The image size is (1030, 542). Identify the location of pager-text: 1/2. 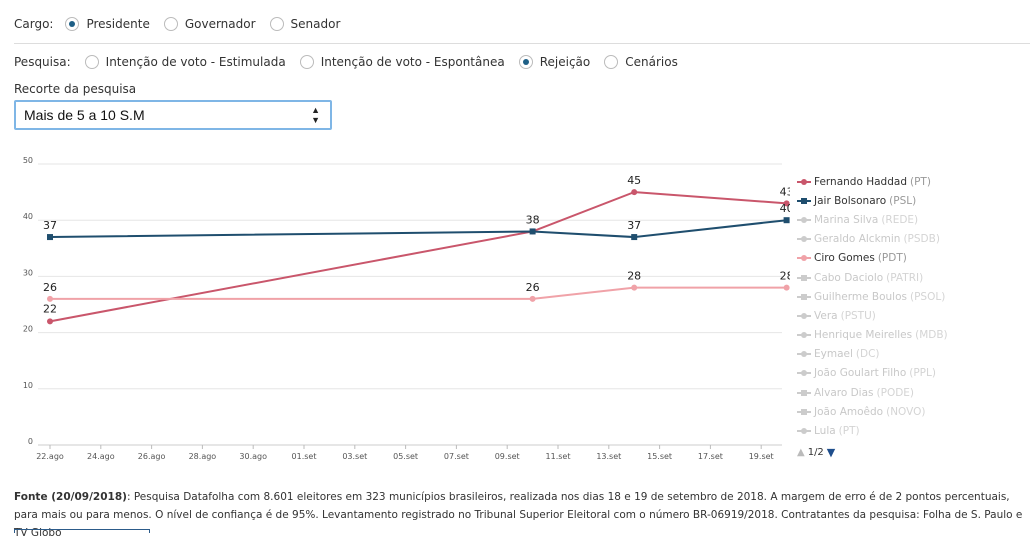
(815, 452).